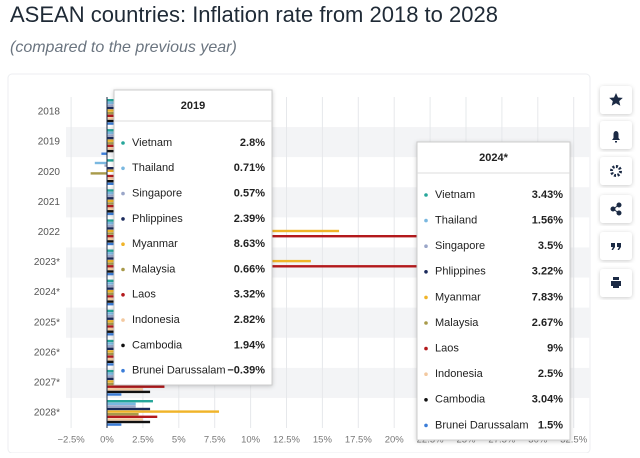 The height and width of the screenshot is (458, 640). Describe the element at coordinates (573, 440) in the screenshot. I see `x-tick-label: 32.5%` at that location.